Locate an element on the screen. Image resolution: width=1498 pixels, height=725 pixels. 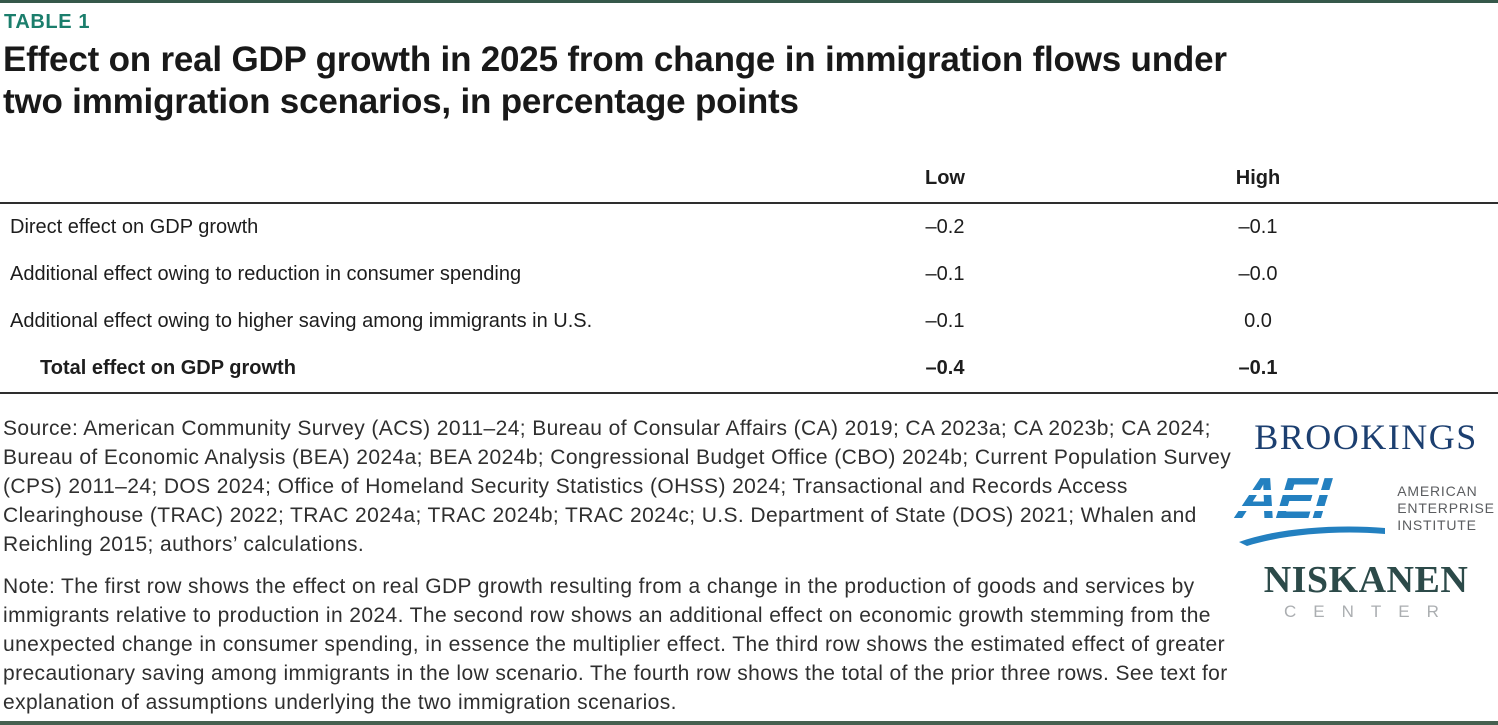
column-header-low: Low is located at coordinates (945, 178).